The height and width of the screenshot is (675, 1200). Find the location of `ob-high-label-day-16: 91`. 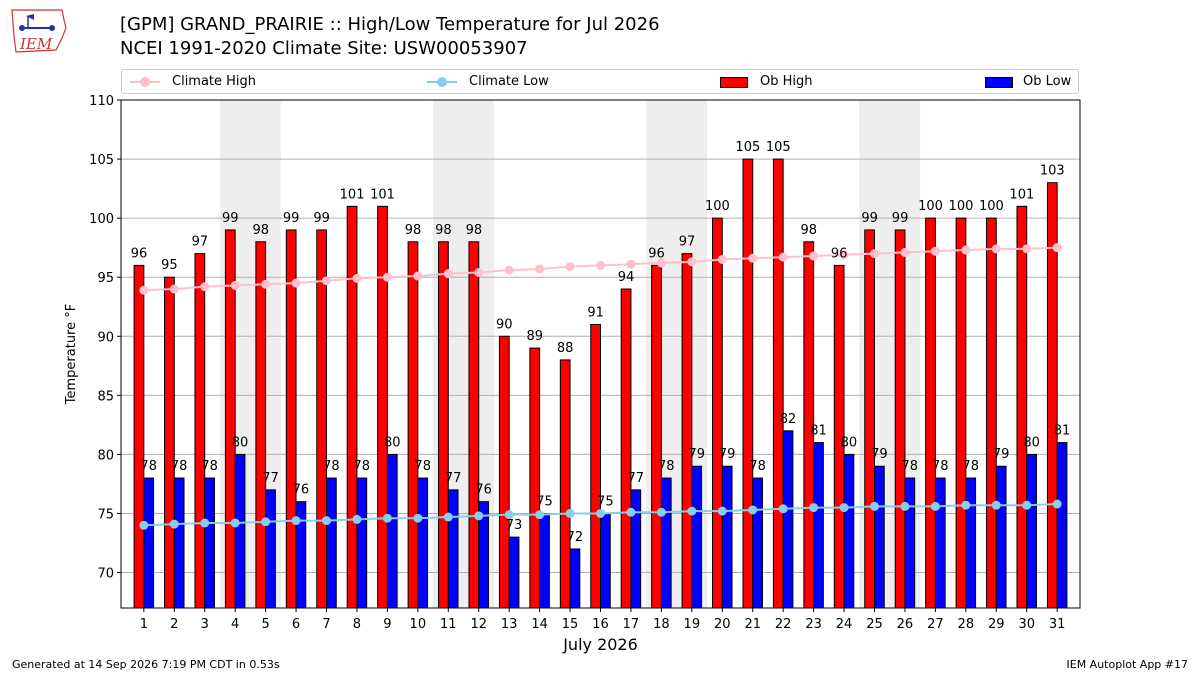

ob-high-label-day-16: 91 is located at coordinates (595, 312).